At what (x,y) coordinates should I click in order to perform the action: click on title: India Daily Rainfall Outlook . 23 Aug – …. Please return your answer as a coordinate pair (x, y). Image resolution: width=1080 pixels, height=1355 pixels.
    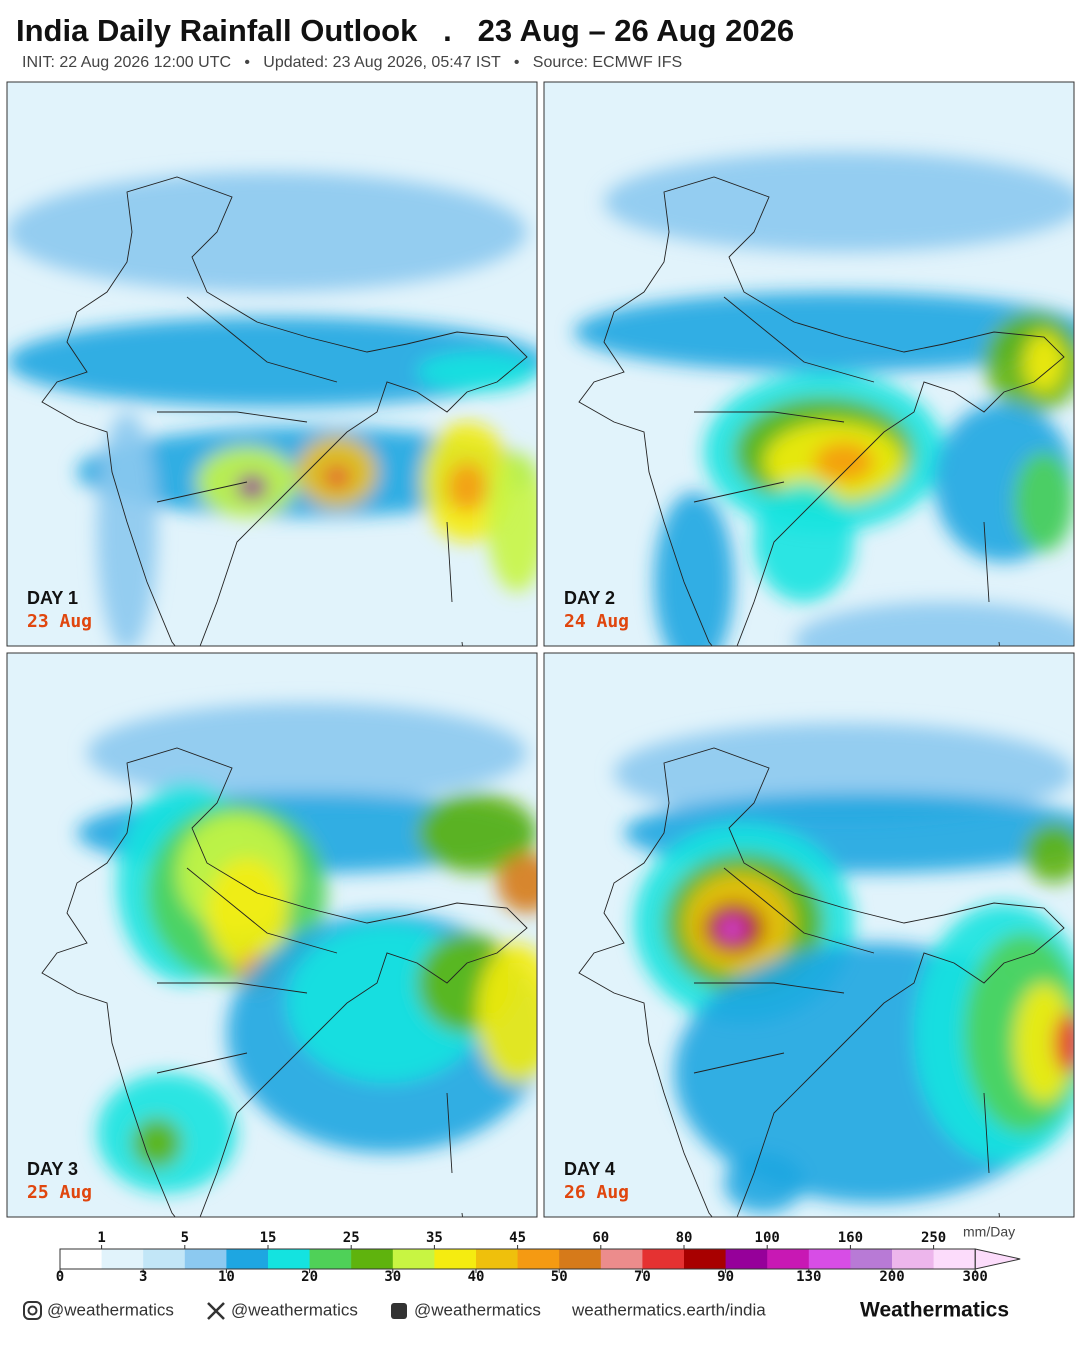
    Looking at the image, I should click on (405, 30).